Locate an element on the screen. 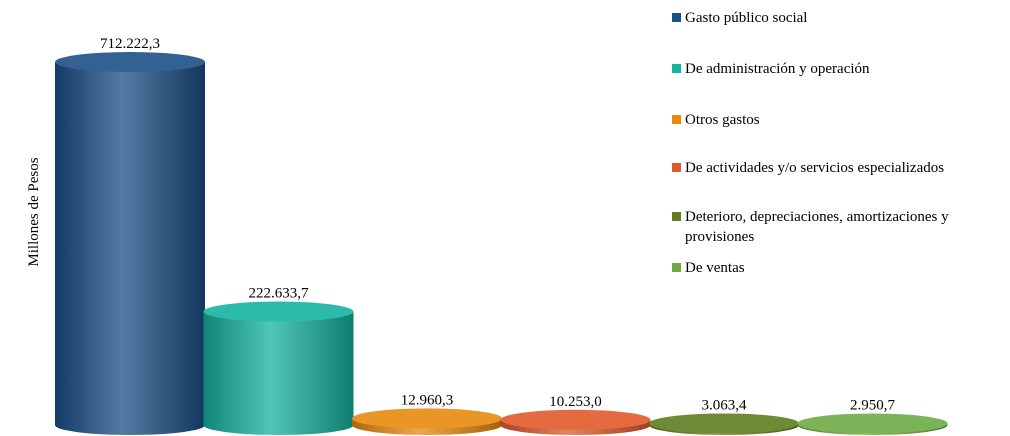  legend-label: Otros gastos is located at coordinates (722, 120).